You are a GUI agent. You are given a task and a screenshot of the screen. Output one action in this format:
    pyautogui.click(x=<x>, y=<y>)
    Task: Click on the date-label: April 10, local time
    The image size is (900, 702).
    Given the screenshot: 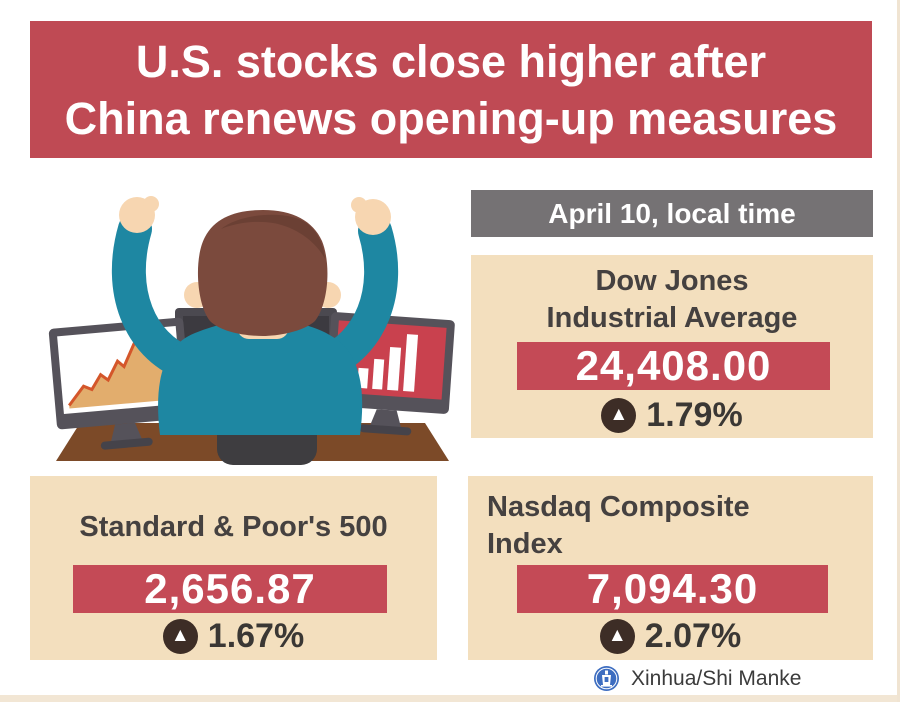 What is the action you would take?
    pyautogui.click(x=672, y=213)
    